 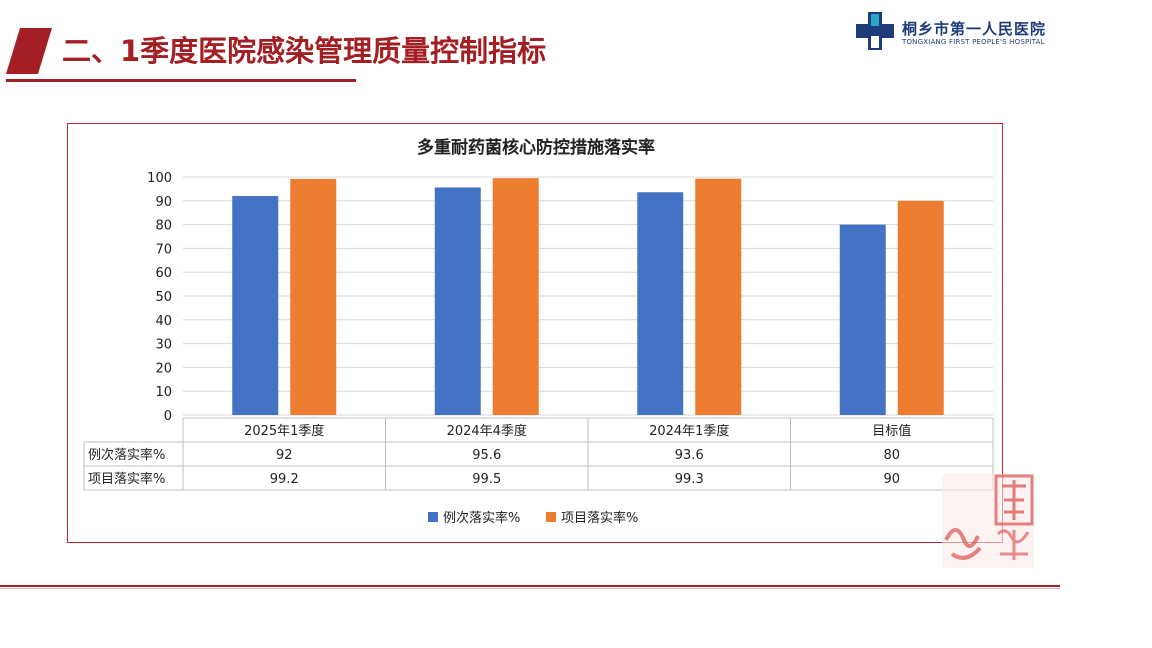 I want to click on data-label: 99.5, so click(x=486, y=479).